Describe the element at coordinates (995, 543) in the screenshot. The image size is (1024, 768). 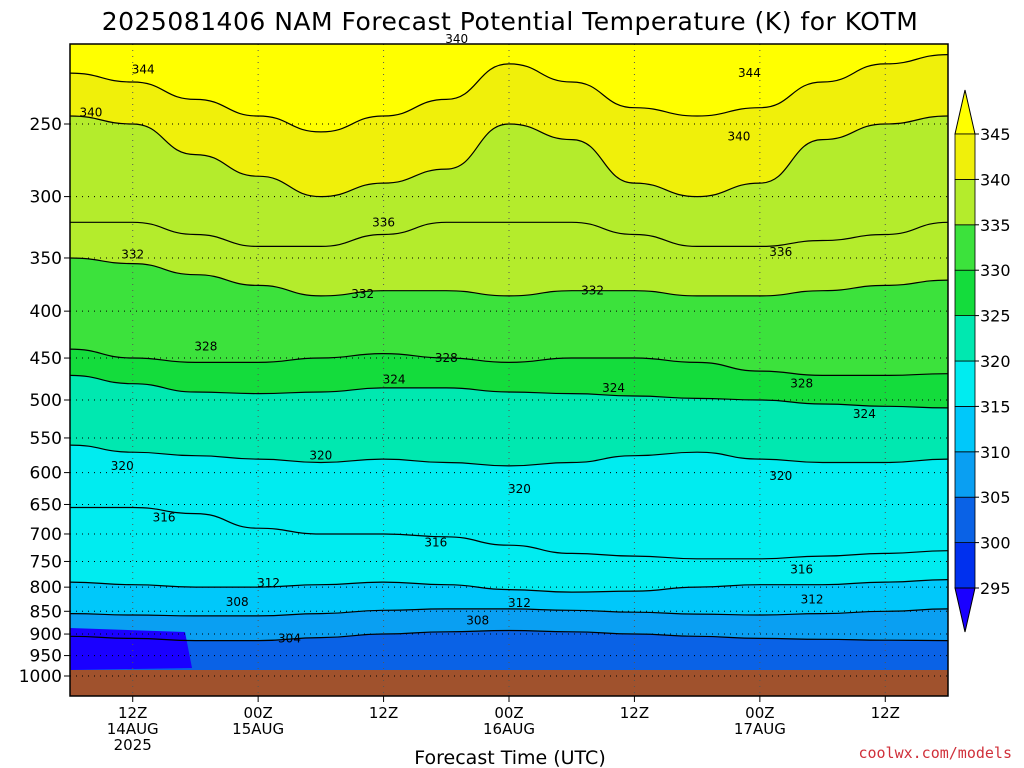
I see `colorbar-label: 300` at that location.